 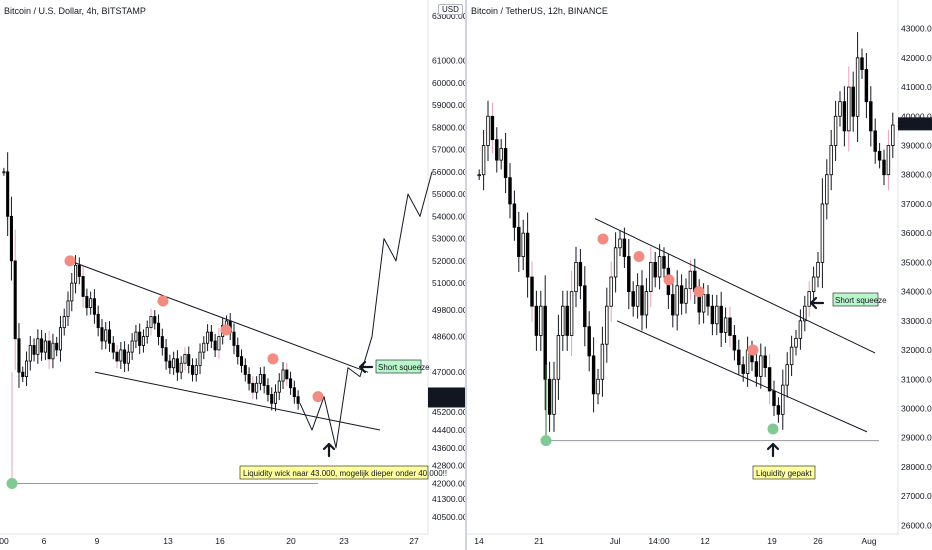 What do you see at coordinates (916, 350) in the screenshot?
I see `right-y-tick-label: 32000.00` at bounding box center [916, 350].